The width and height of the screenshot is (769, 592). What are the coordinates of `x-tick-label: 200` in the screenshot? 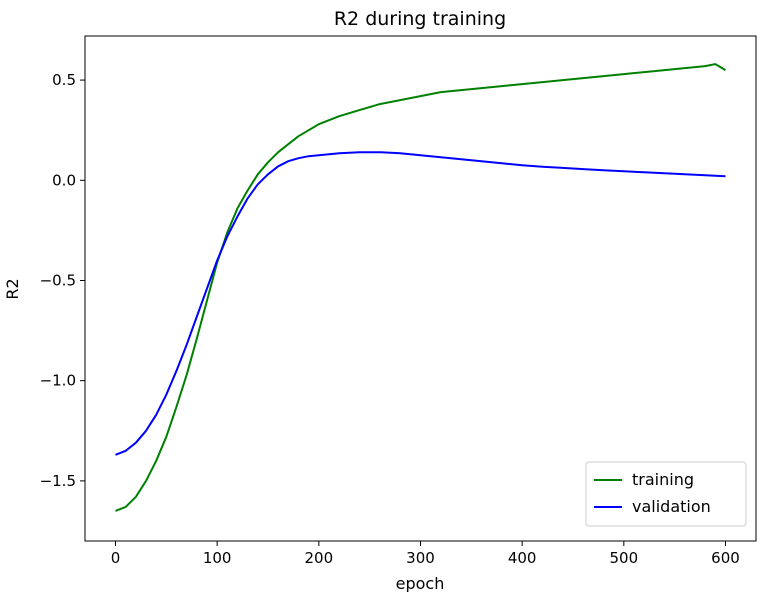 It's located at (319, 558).